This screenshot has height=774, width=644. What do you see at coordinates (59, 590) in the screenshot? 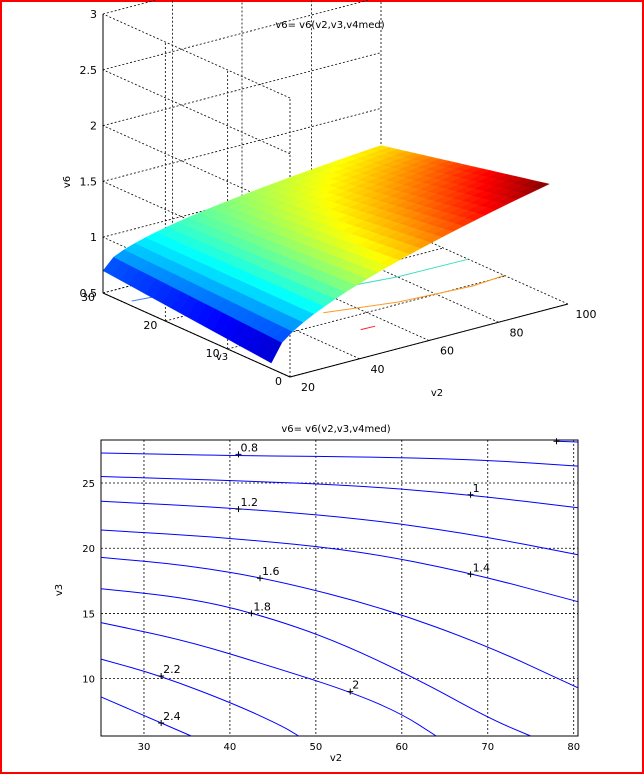
I see `contour-ylabel: v3` at bounding box center [59, 590].